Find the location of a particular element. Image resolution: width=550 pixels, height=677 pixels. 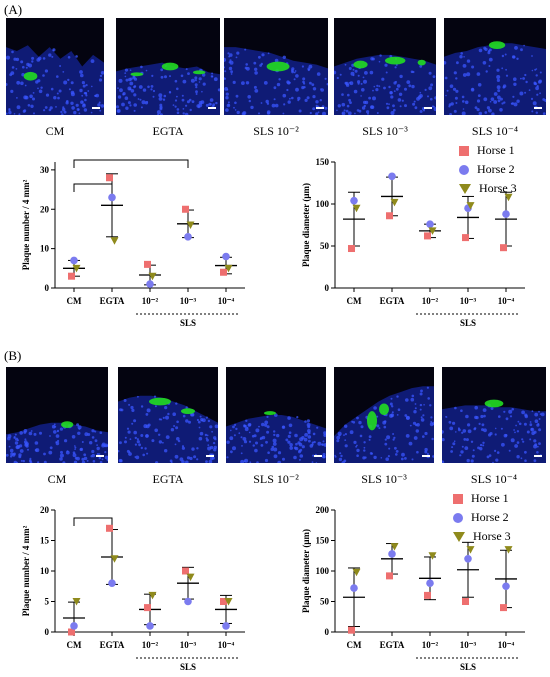

x-tick-label: EGTA is located at coordinates (112, 645).